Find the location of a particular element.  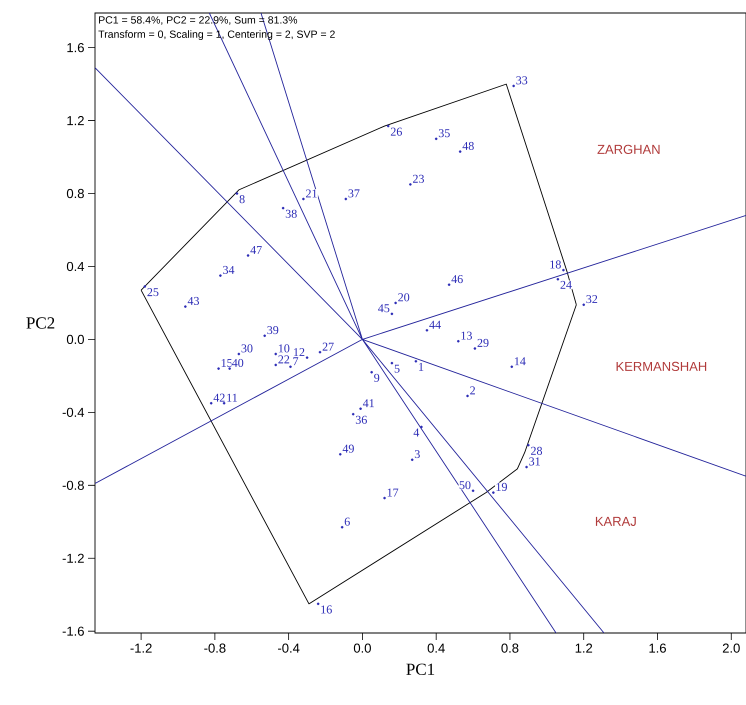

x-tick-label: 1.6 is located at coordinates (657, 648).